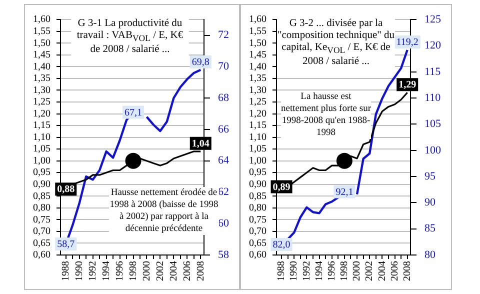 This screenshot has height=294, width=480. I want to click on data-label: 69,8, so click(201, 62).